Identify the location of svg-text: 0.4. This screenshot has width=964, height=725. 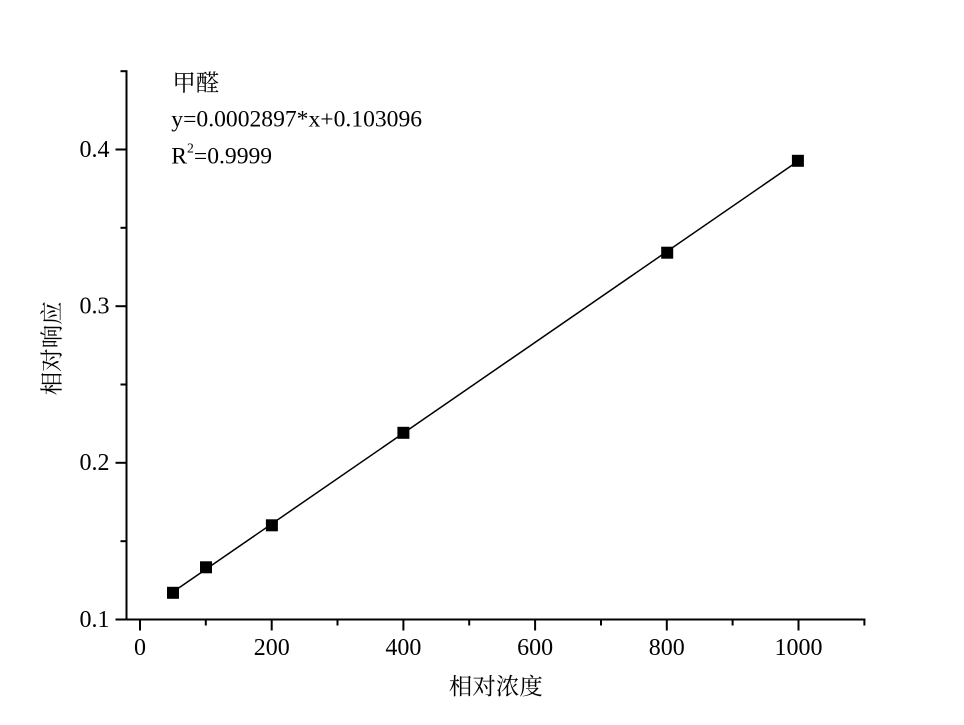
(95, 150).